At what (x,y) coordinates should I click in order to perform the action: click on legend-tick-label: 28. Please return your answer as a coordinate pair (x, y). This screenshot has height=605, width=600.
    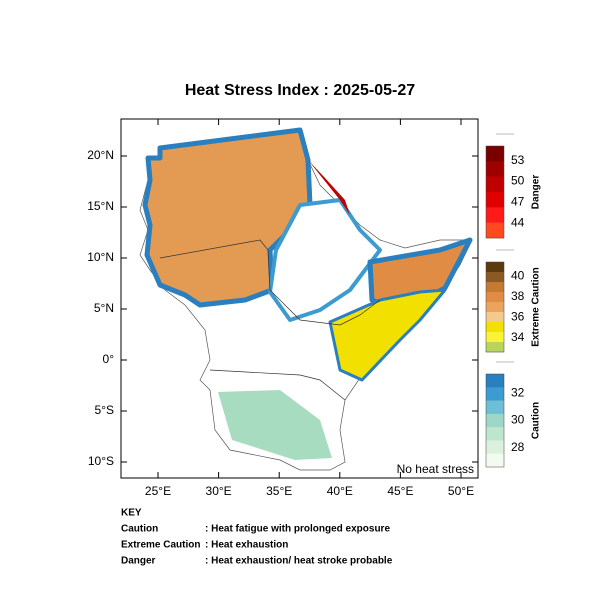
    Looking at the image, I should click on (518, 447).